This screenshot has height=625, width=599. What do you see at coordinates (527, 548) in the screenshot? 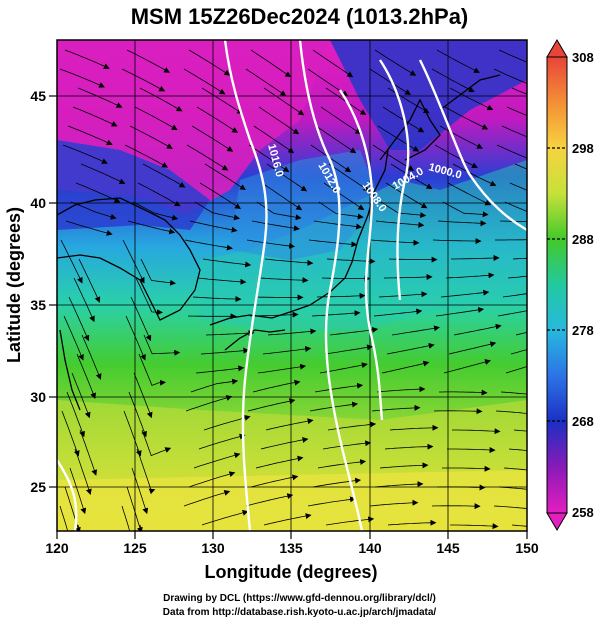
I see `x-tick-150: 150` at bounding box center [527, 548].